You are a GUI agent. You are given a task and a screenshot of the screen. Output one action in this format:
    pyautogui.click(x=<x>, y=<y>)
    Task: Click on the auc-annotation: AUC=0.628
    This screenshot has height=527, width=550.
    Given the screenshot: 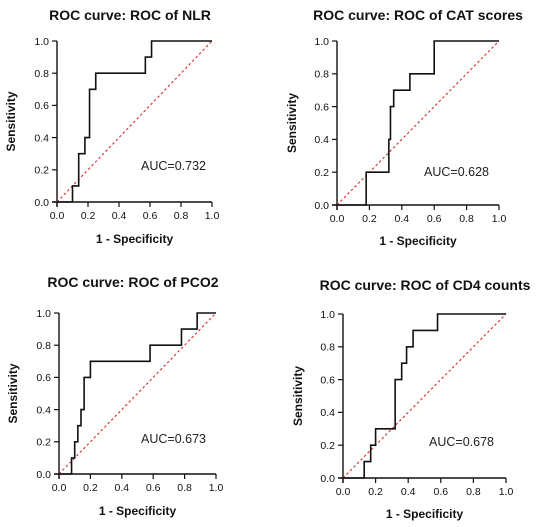 What is the action you would take?
    pyautogui.click(x=456, y=172)
    